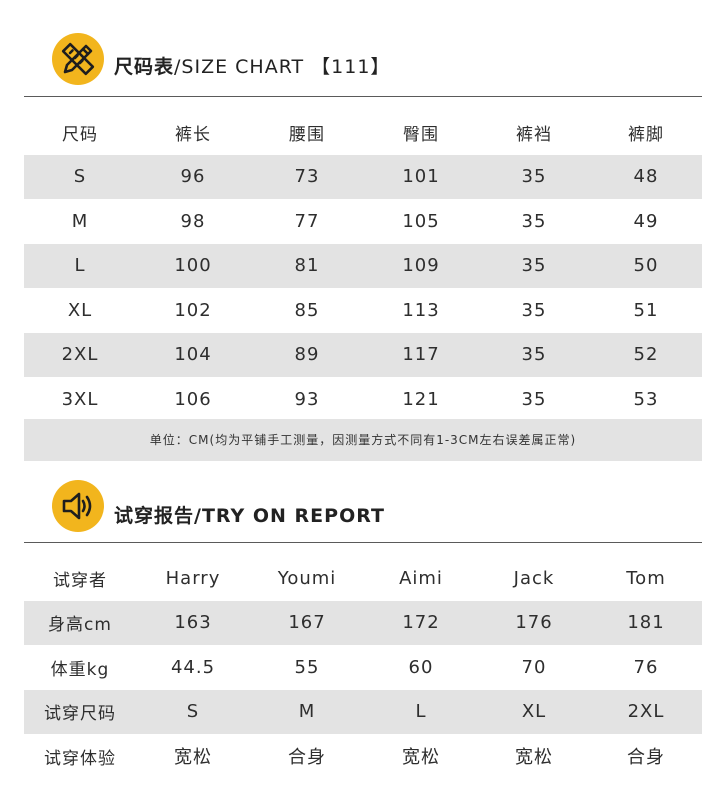 This screenshot has height=800, width=726. What do you see at coordinates (80, 176) in the screenshot?
I see `size-label: S` at bounding box center [80, 176].